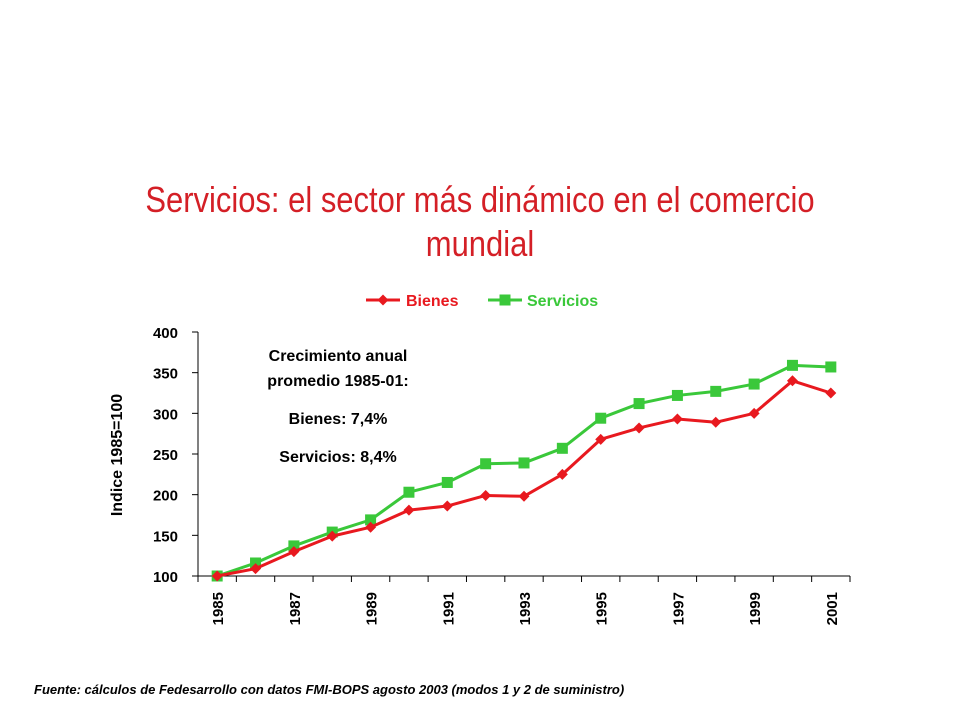 This screenshot has width=960, height=720. Describe the element at coordinates (165, 455) in the screenshot. I see `y-tick-label: 250` at that location.